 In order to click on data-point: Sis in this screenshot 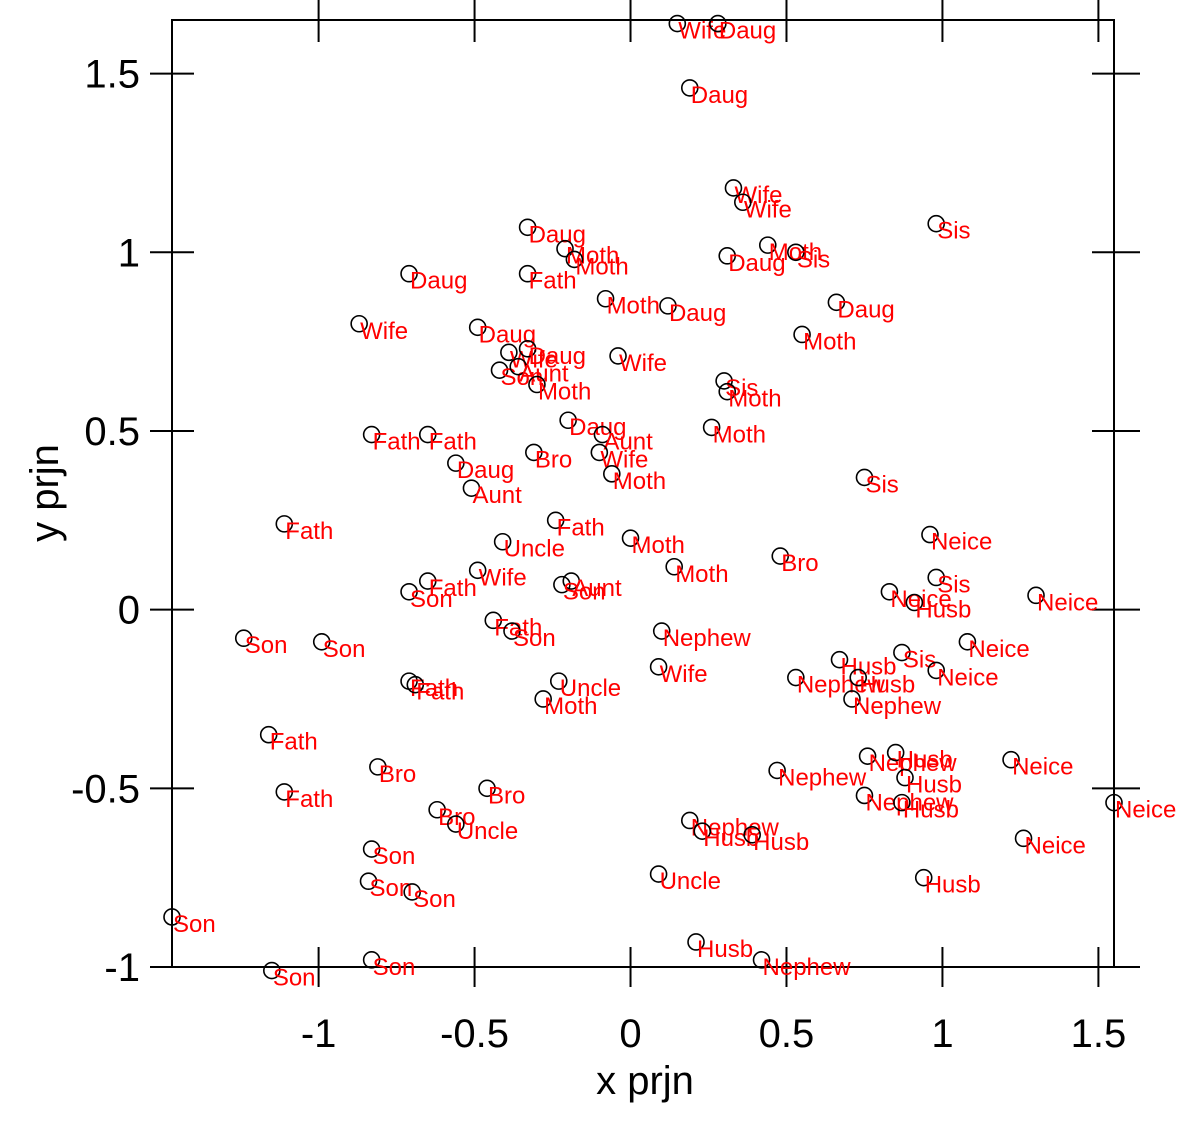, I will do `click(914, 658)`.